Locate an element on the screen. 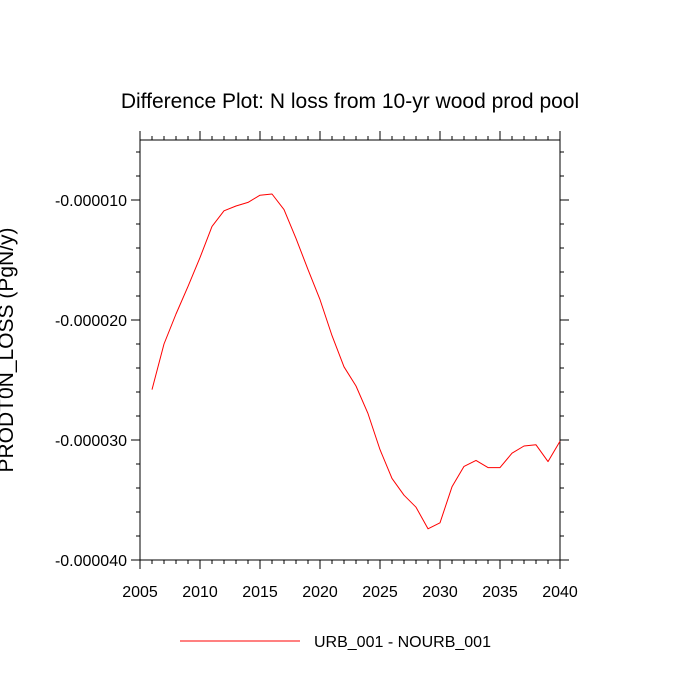 The image size is (700, 700). y-tick-label: -0.000020 is located at coordinates (91, 321).